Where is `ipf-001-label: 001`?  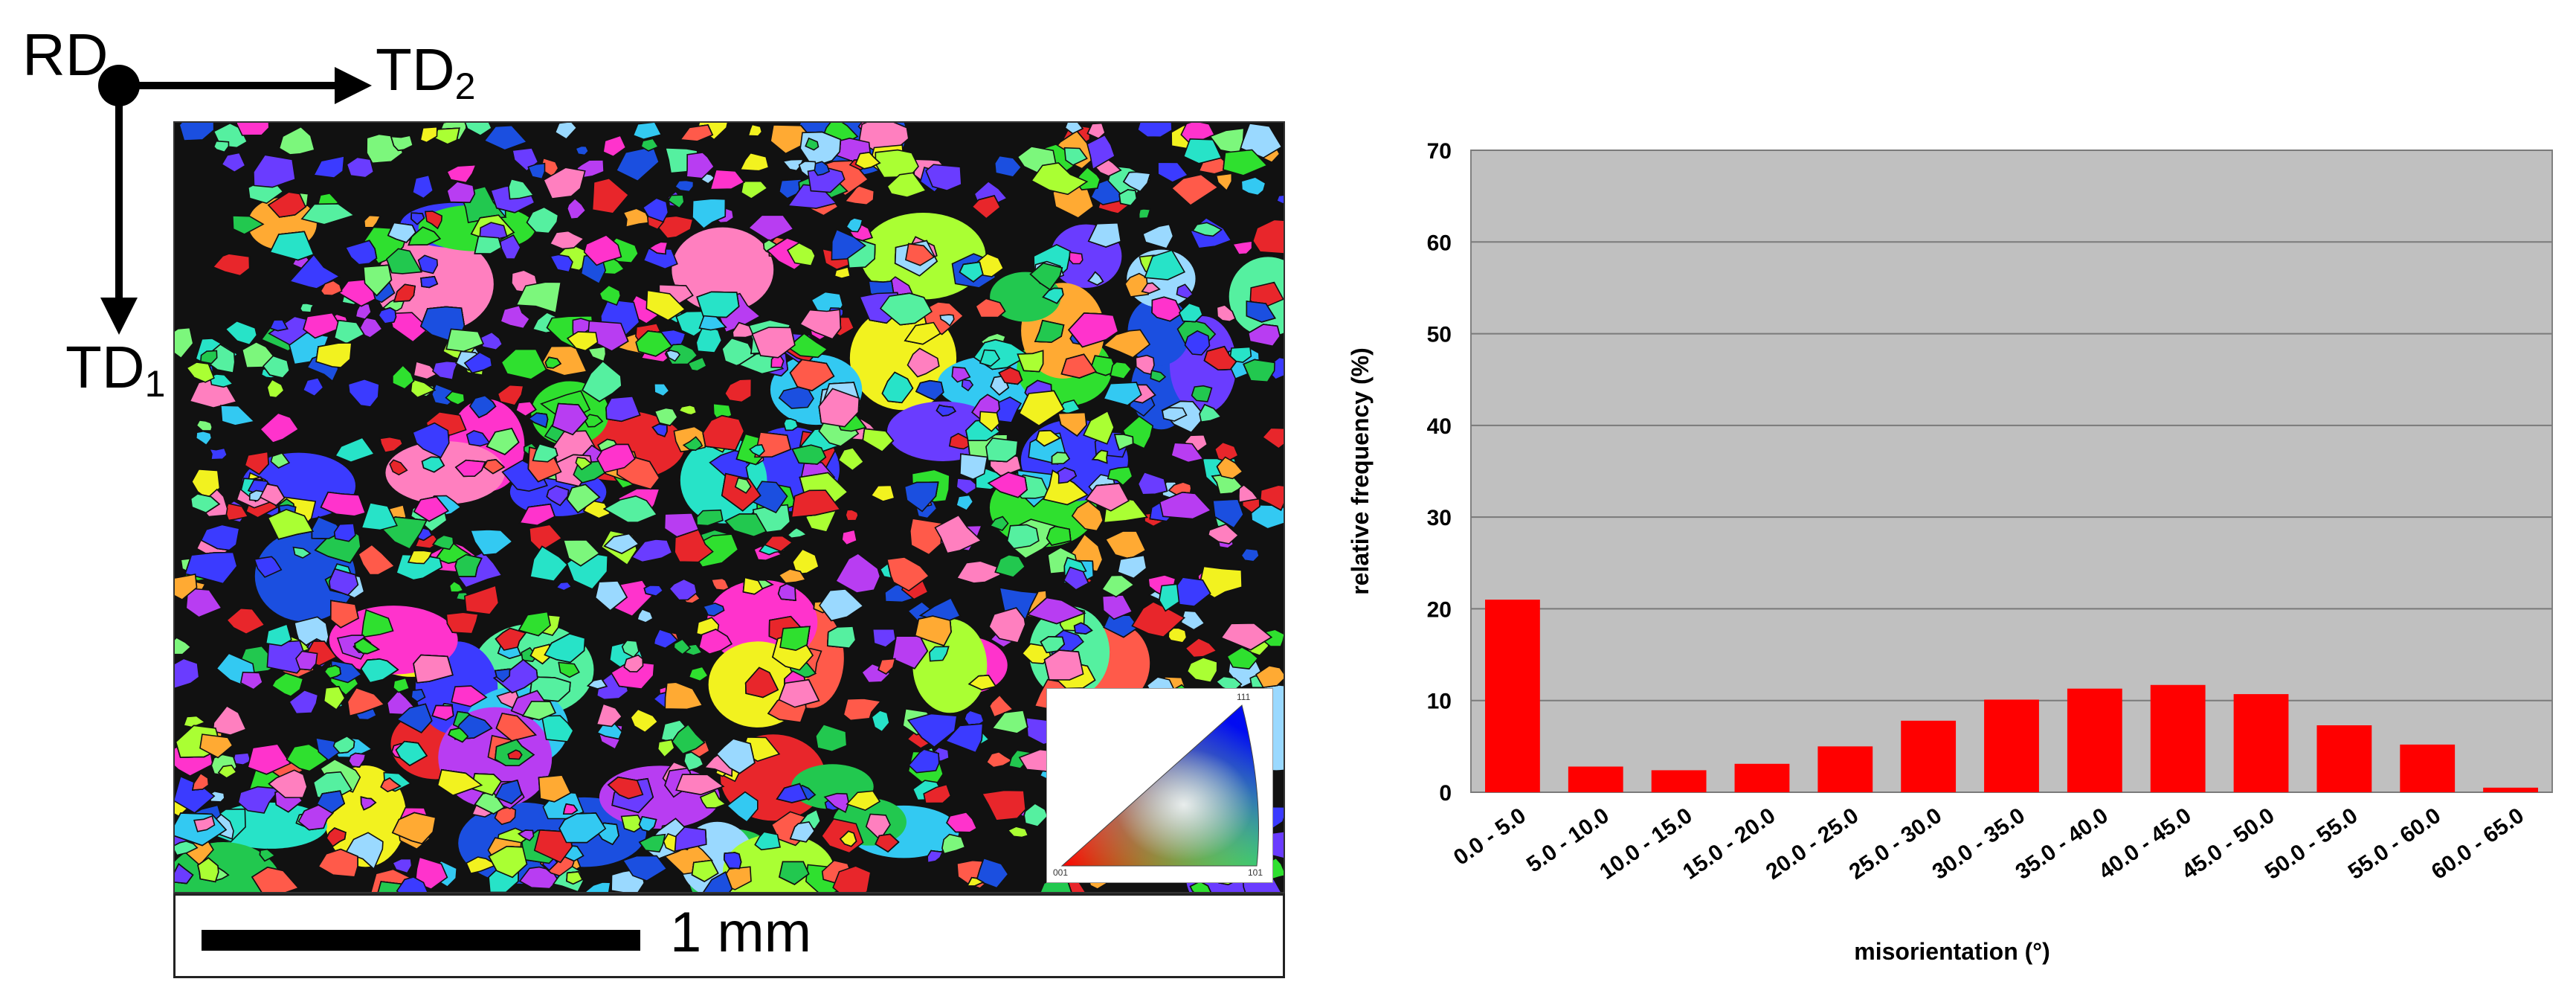
ipf-001-label: 001 is located at coordinates (1061, 872).